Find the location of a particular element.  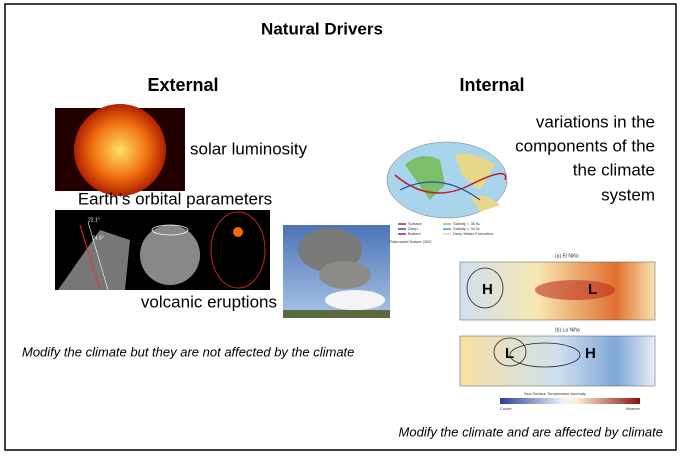

colorbar is located at coordinates (570, 401).